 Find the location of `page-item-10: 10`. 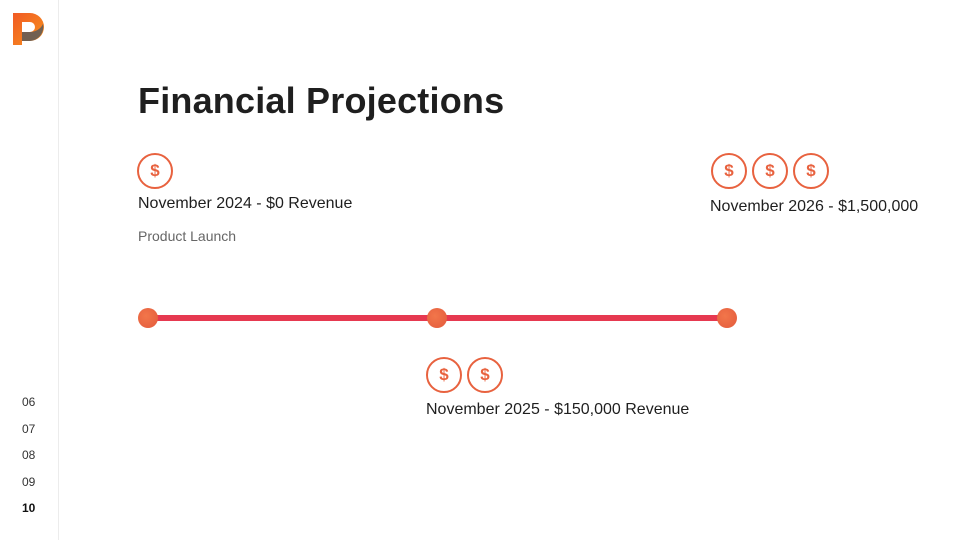

page-item-10: 10 is located at coordinates (29, 508).